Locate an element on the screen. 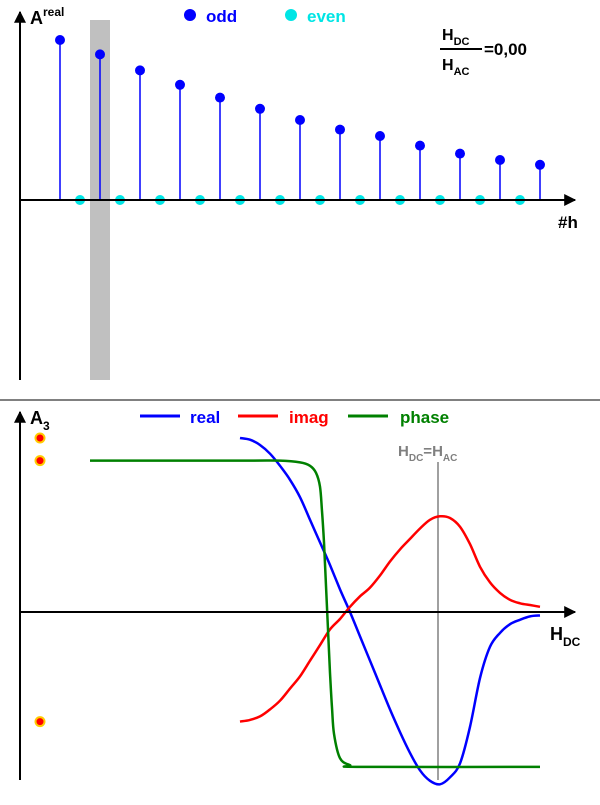 This screenshot has height=805, width=600. ratio-numerator: HDC is located at coordinates (456, 37).